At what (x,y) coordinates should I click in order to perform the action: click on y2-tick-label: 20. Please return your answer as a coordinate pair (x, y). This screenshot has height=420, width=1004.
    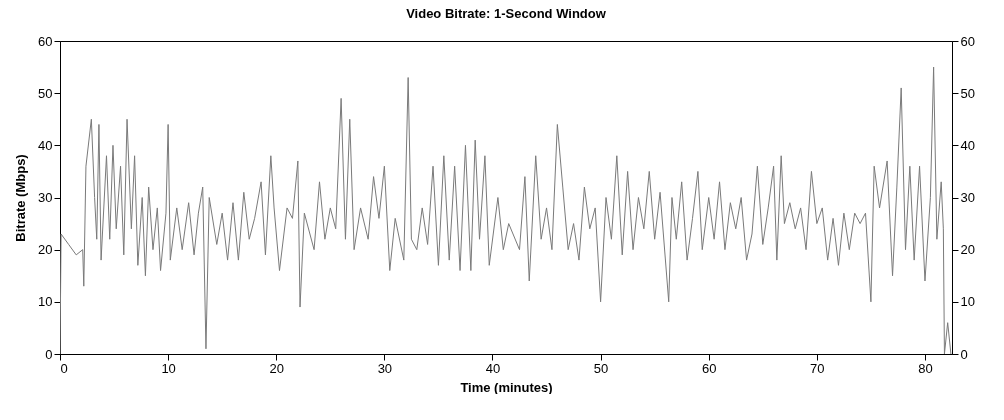
    Looking at the image, I should click on (967, 250).